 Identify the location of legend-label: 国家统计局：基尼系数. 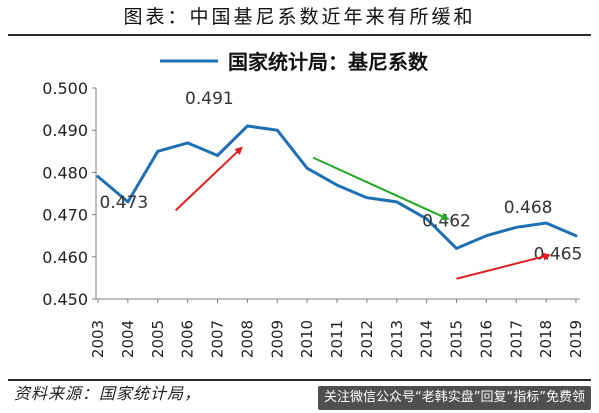
(328, 62).